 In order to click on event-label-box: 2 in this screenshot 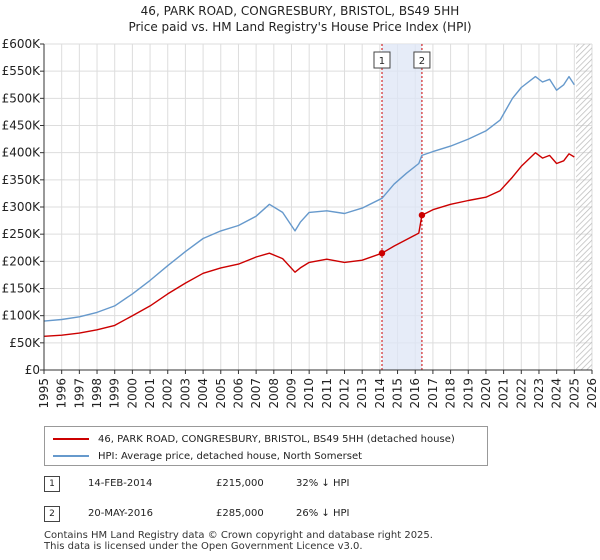, I will do `click(422, 60)`.